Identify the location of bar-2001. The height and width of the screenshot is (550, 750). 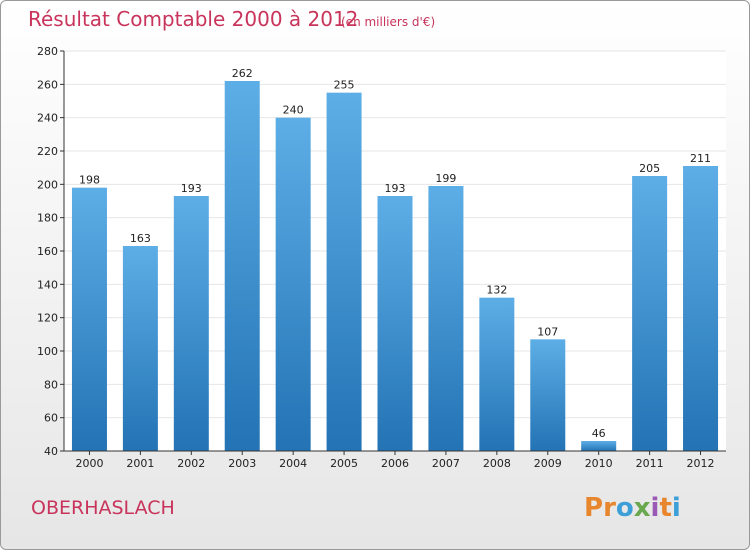
(140, 348).